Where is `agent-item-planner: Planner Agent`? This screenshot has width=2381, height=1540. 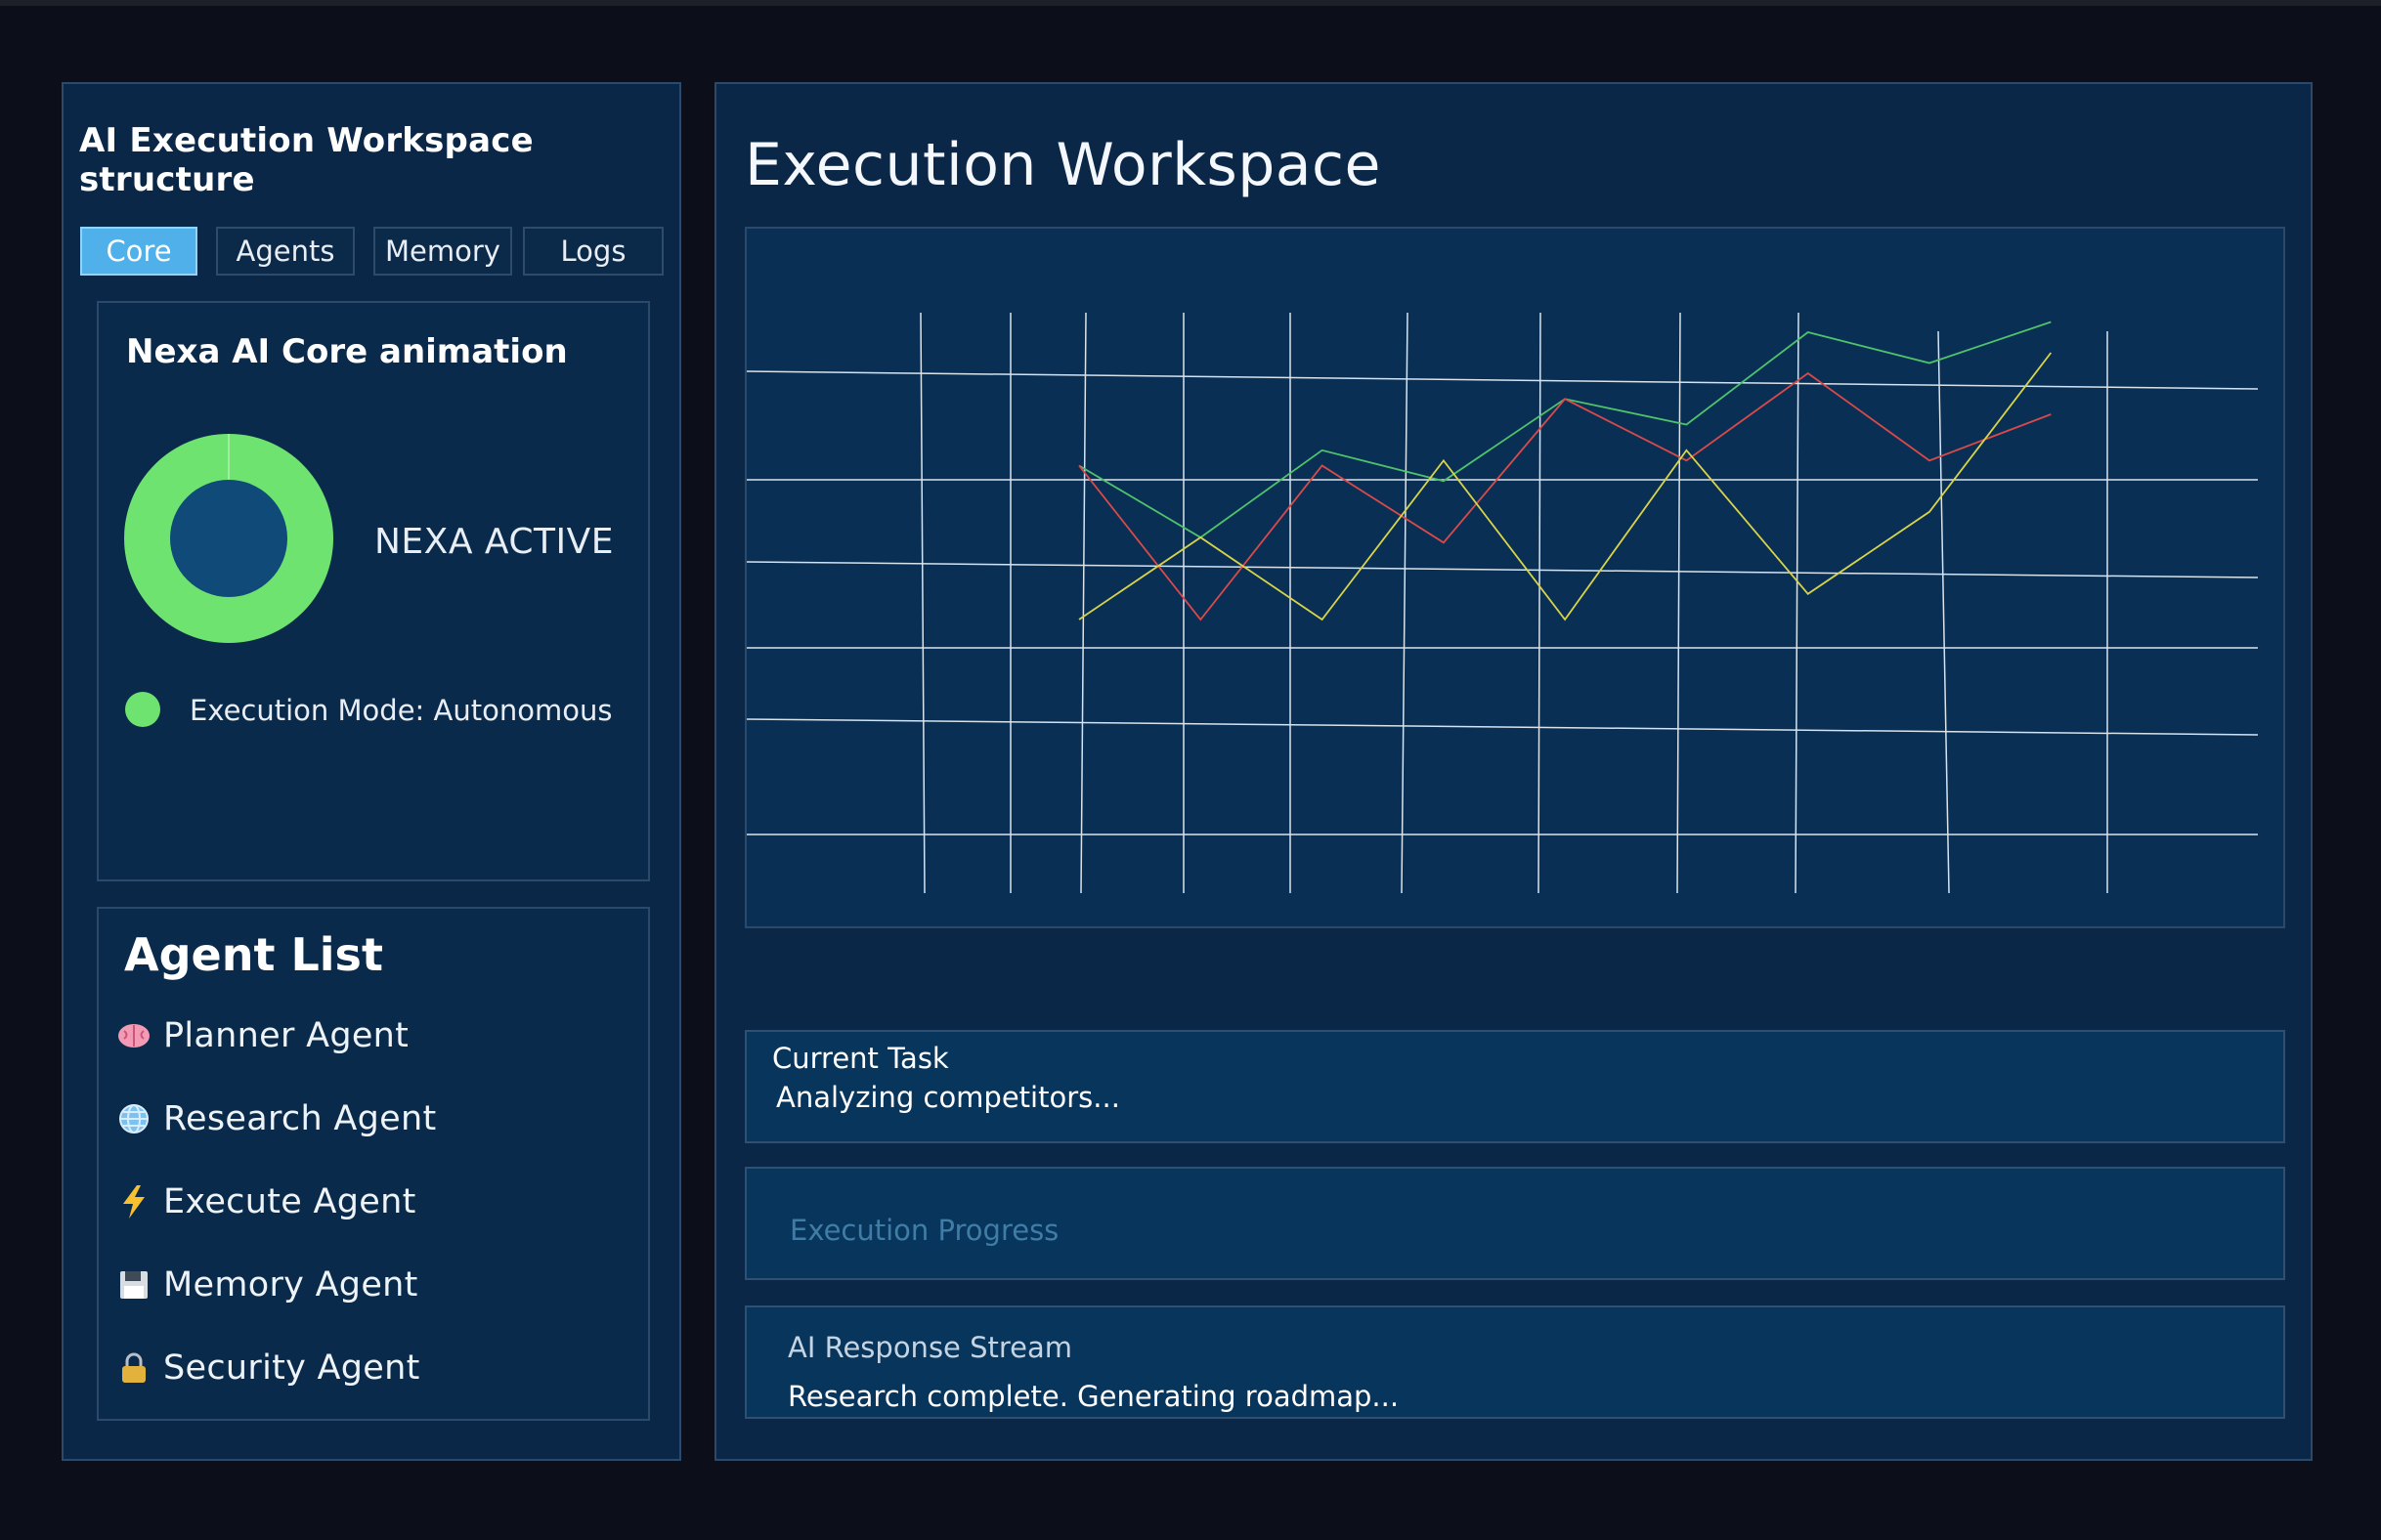
agent-item-planner: Planner Agent is located at coordinates (262, 1035).